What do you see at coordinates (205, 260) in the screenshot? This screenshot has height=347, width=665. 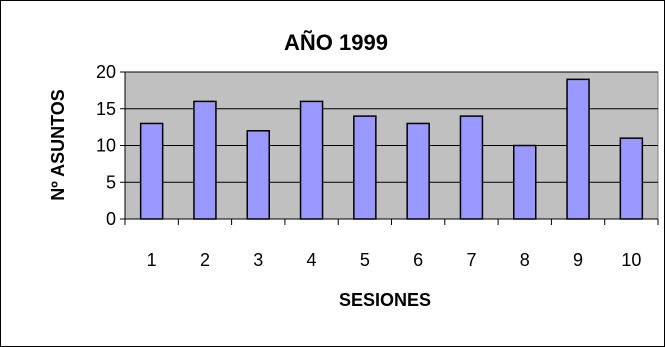 I see `x-tick-label: 2` at bounding box center [205, 260].